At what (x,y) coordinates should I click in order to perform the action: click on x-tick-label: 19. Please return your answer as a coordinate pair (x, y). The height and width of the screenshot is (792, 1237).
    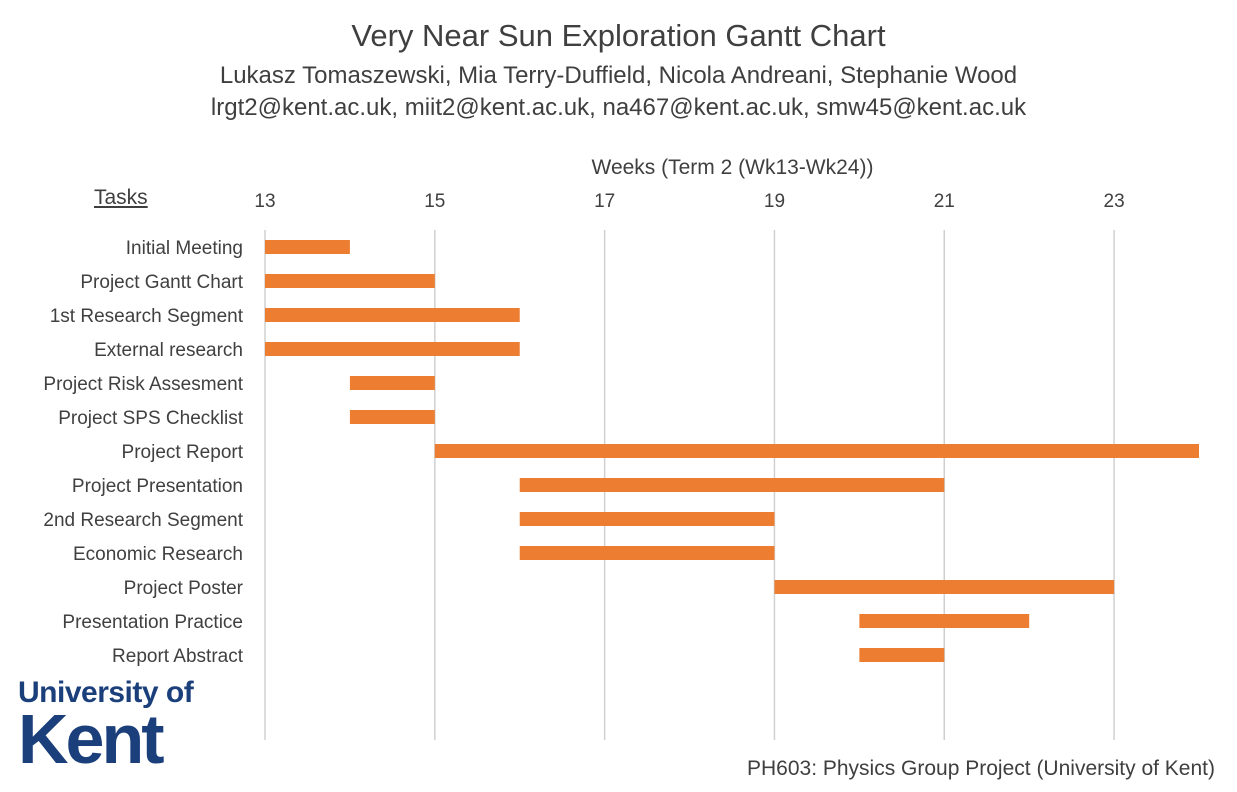
    Looking at the image, I should click on (774, 201).